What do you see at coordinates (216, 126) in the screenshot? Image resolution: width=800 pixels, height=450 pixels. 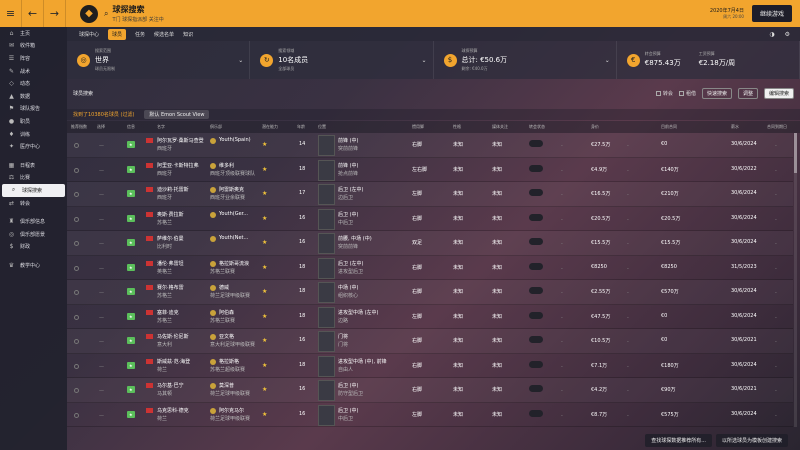 I see `column-header-4: 俱乐部` at bounding box center [216, 126].